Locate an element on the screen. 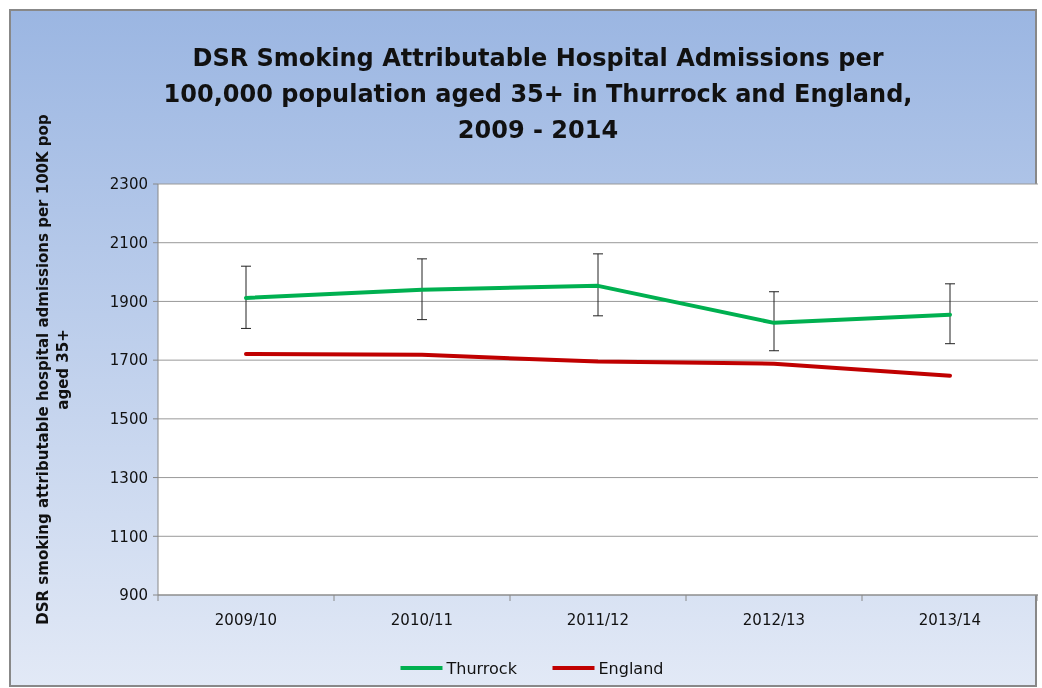  legend-label: Thurrock is located at coordinates (481, 668).